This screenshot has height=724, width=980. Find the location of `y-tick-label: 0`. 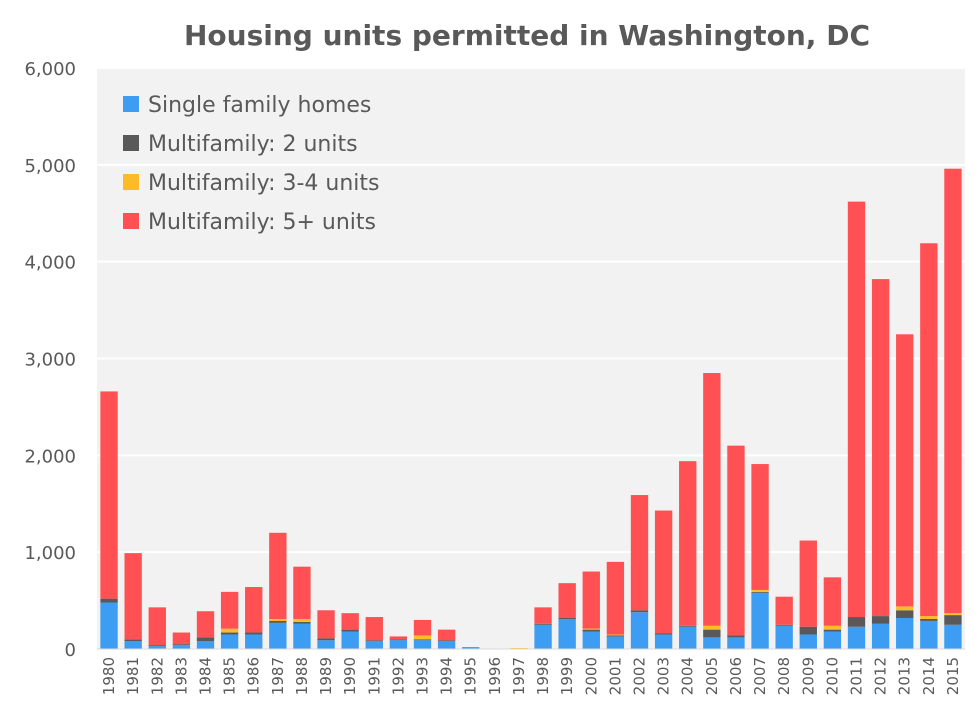

y-tick-label: 0 is located at coordinates (70, 650).